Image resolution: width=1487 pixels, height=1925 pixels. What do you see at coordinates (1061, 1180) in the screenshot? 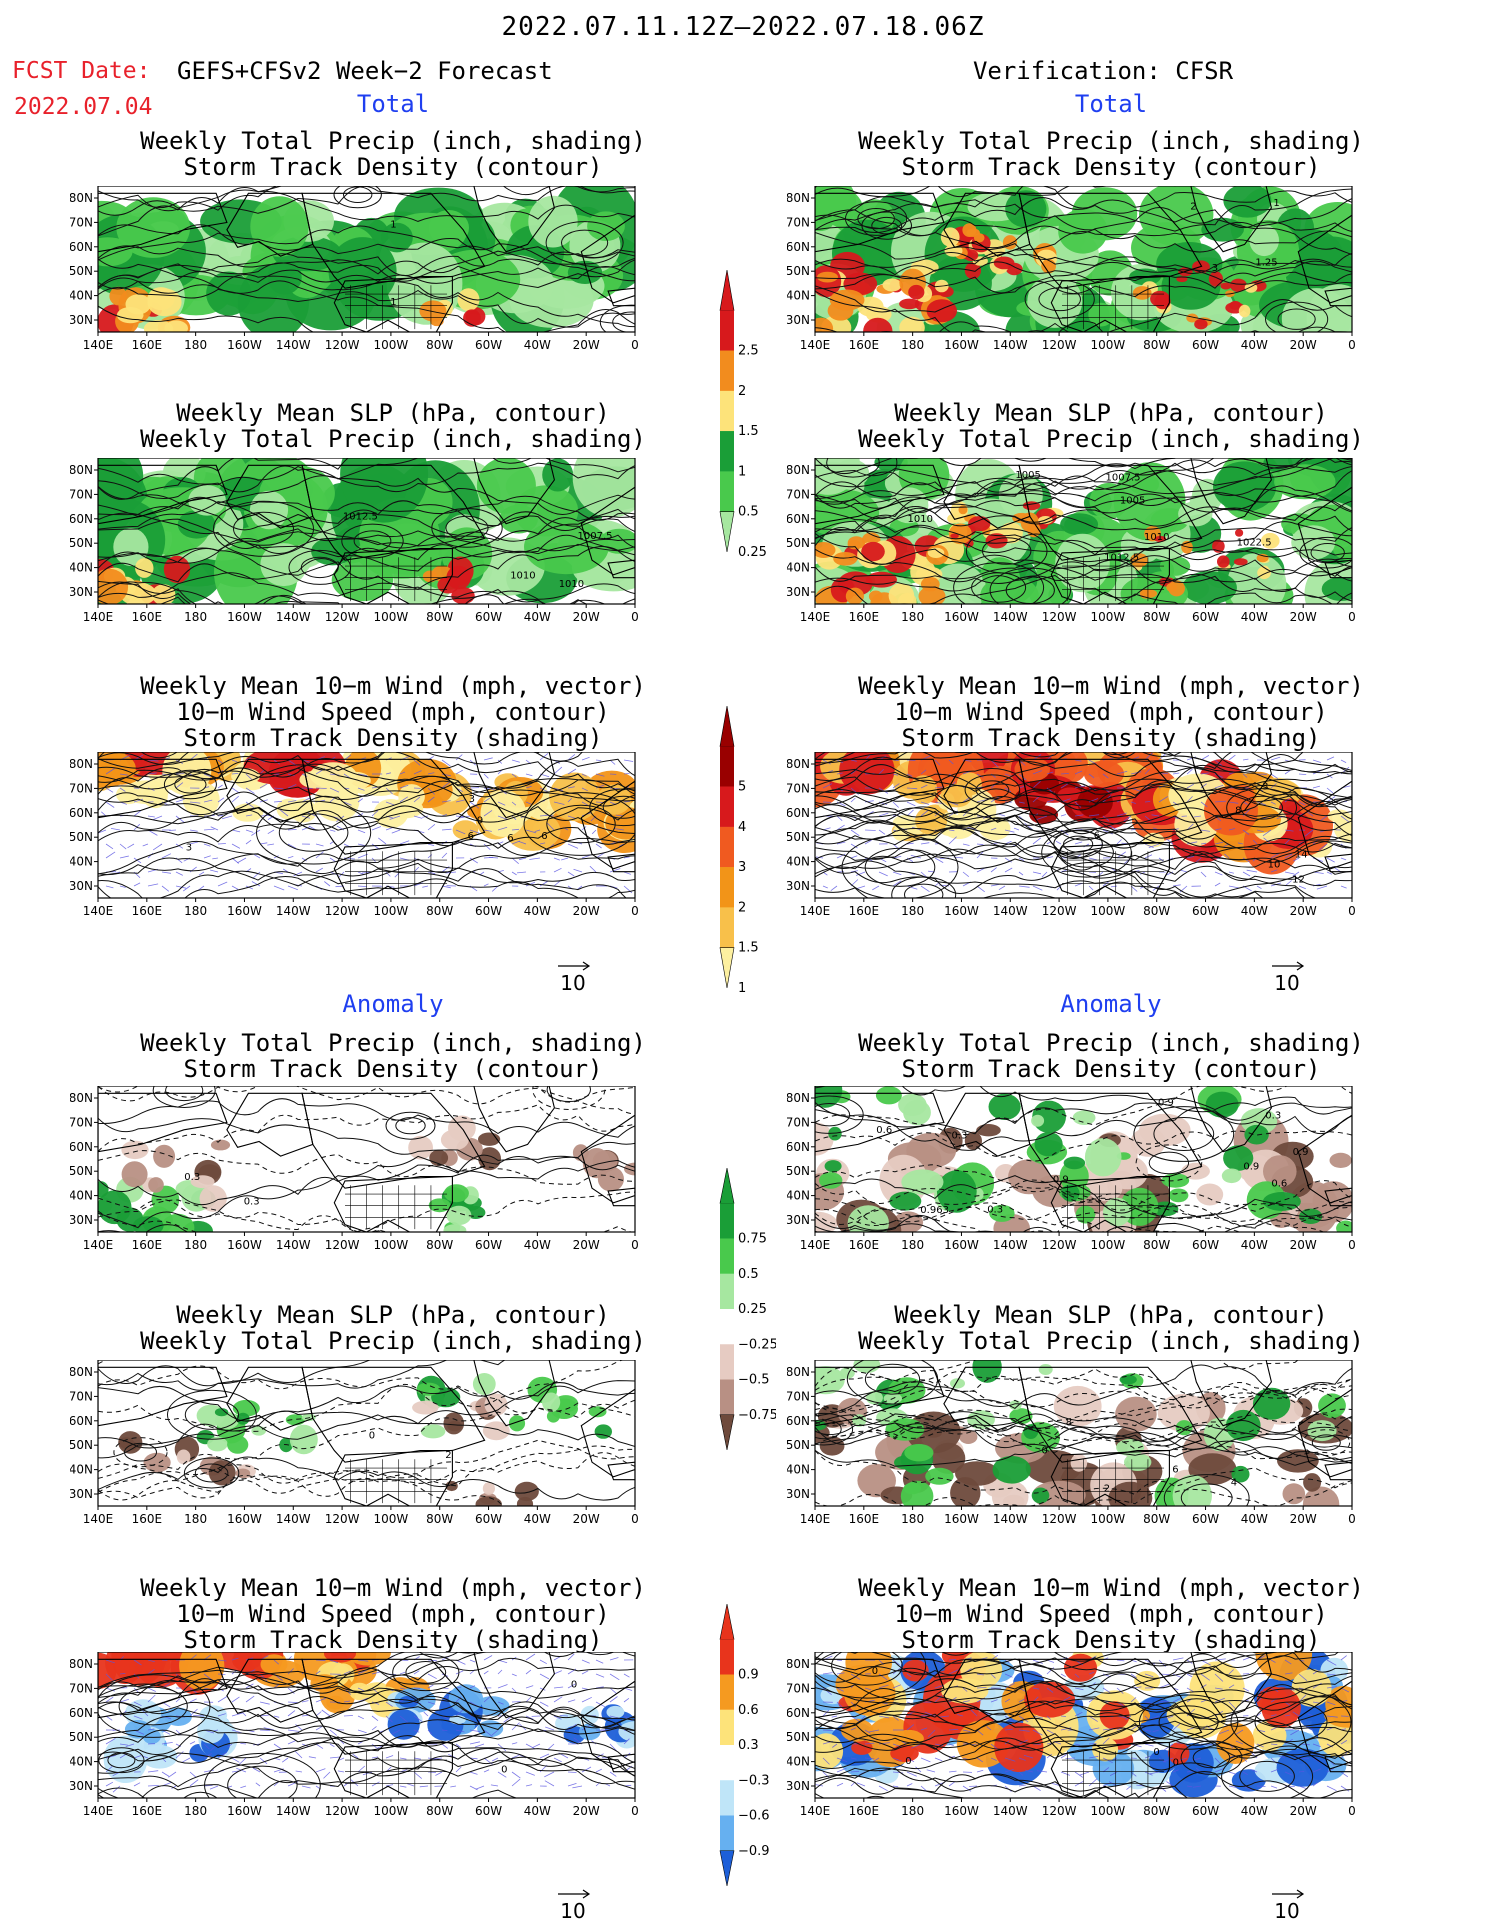
I see `contour-label: 0.9` at bounding box center [1061, 1180].